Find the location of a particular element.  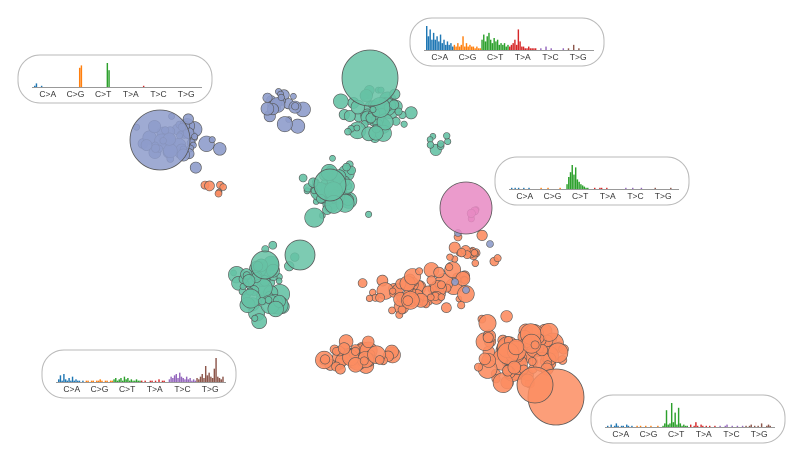

sig-bottom-right-tick-0: C>A is located at coordinates (620, 434).